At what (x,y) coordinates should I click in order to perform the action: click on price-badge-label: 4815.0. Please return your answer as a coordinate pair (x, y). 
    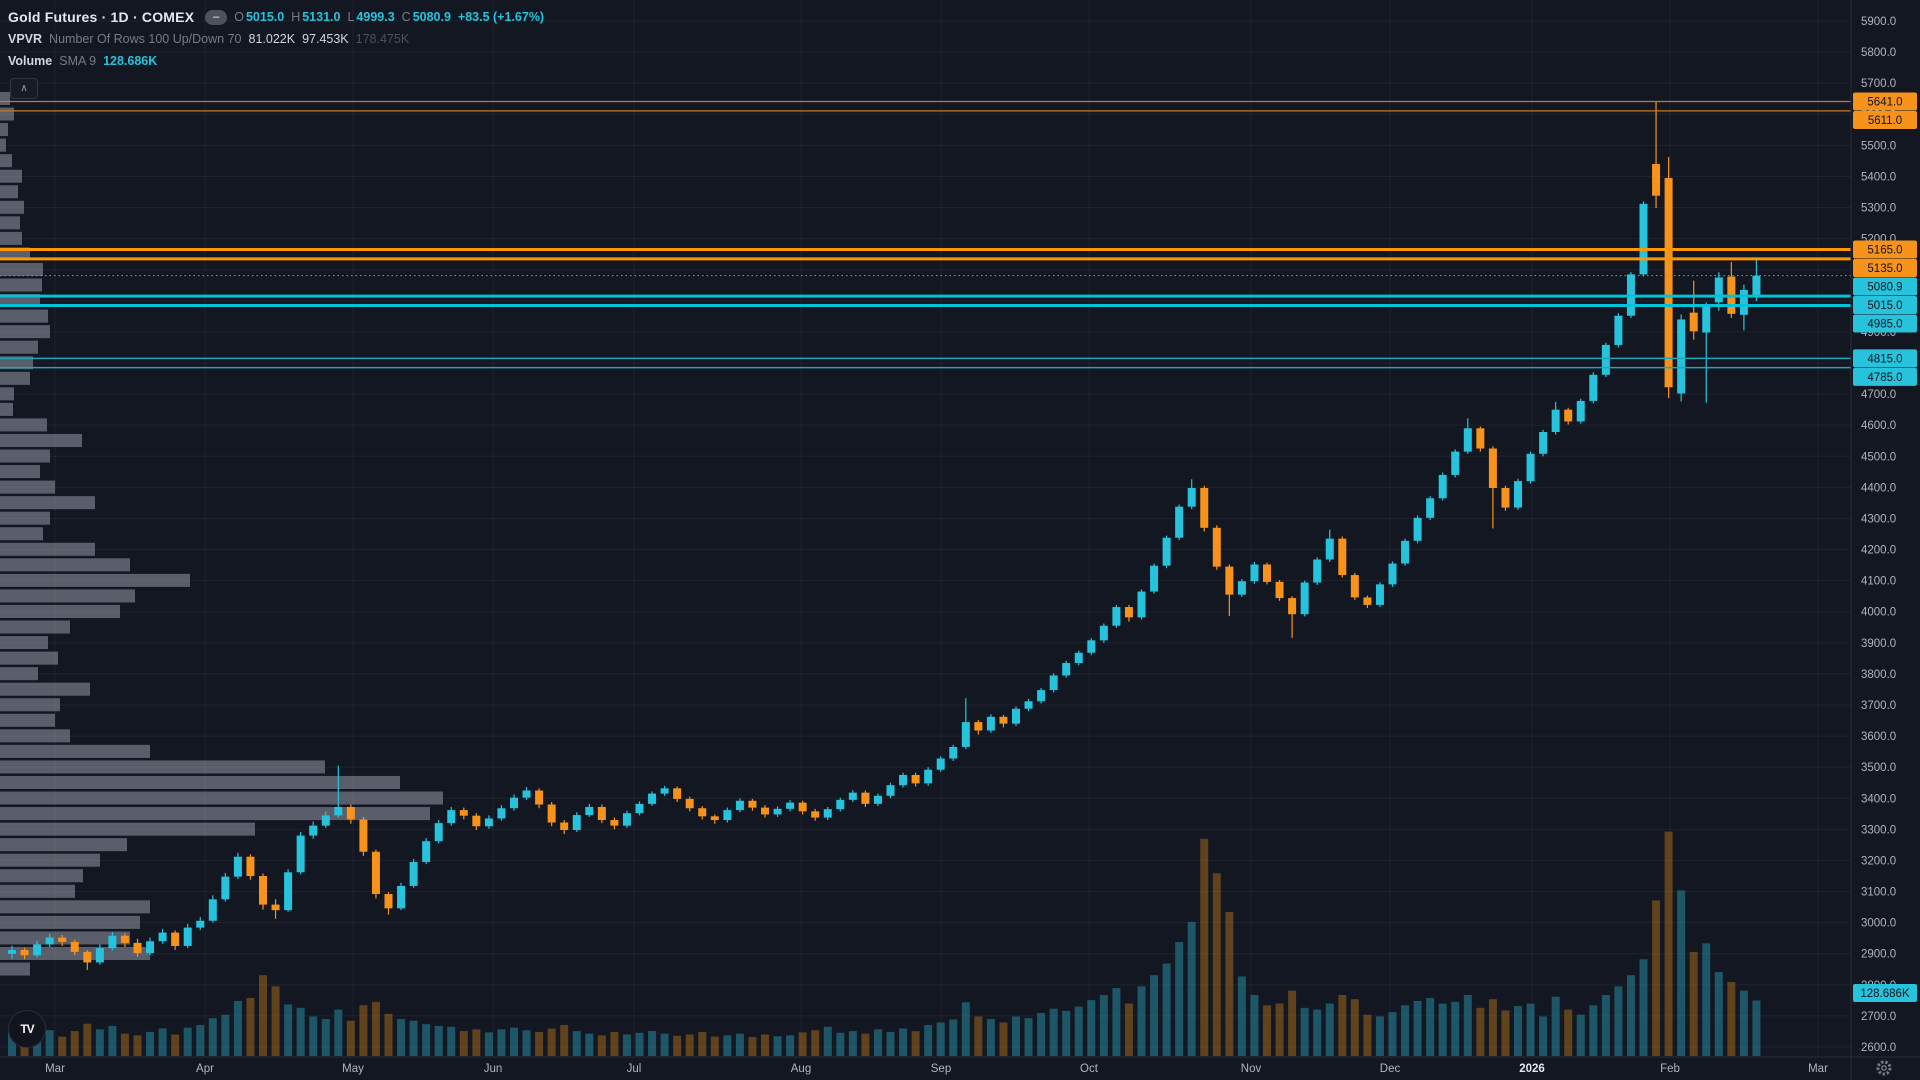
    Looking at the image, I should click on (1884, 359).